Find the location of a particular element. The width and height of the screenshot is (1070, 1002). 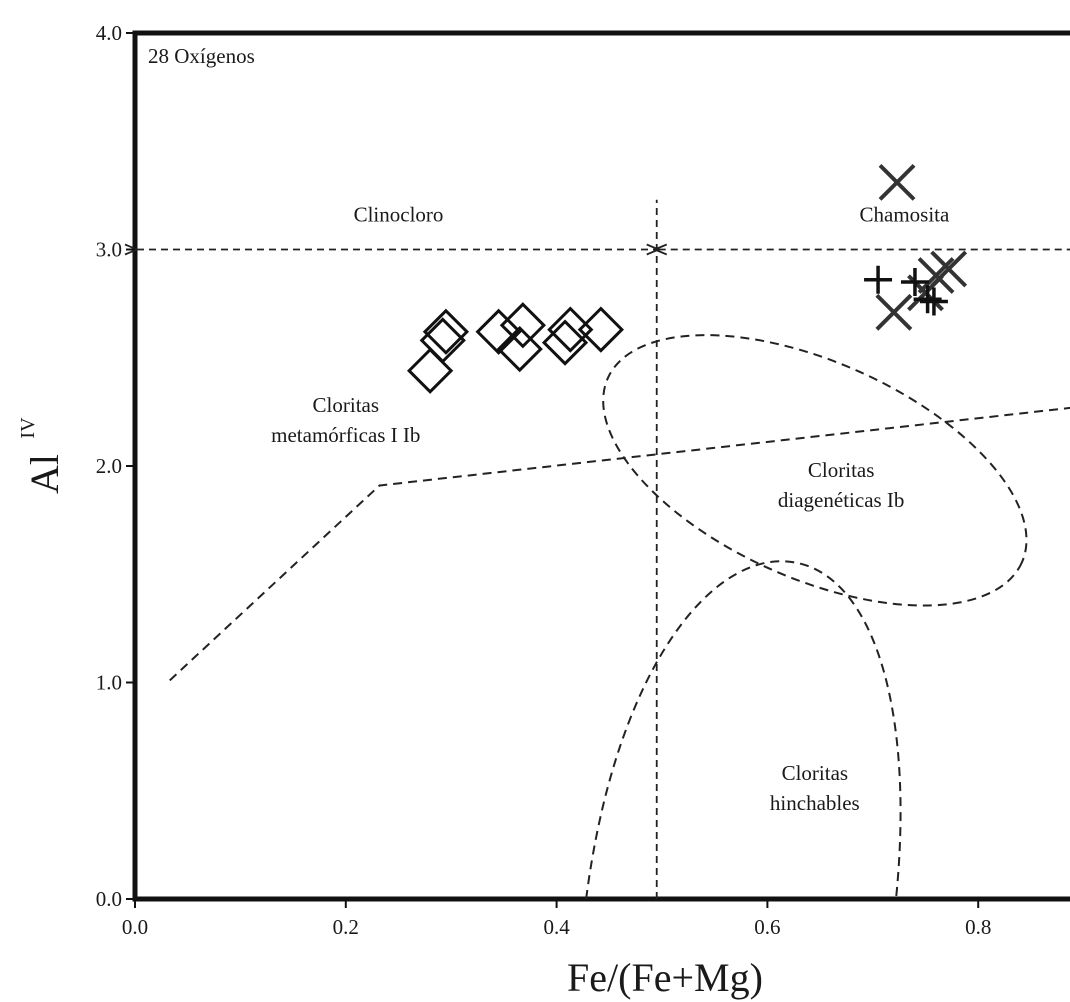

y-axis-title-group: Al IV is located at coordinates (42, 455).